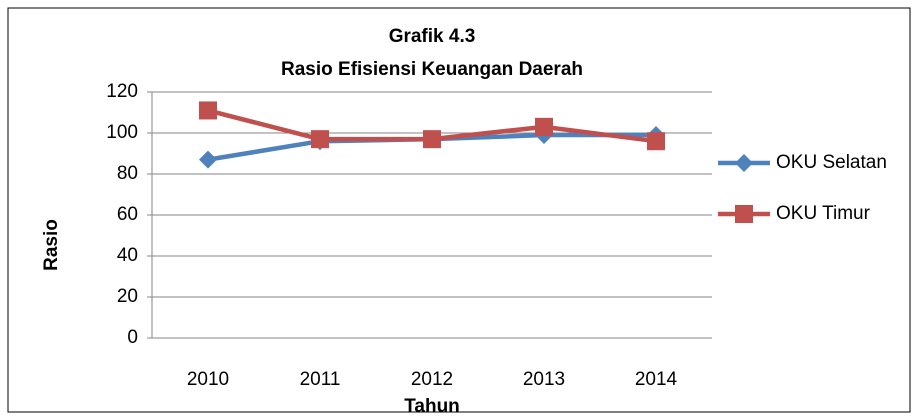  What do you see at coordinates (208, 379) in the screenshot?
I see `x-tick-label: 2010` at bounding box center [208, 379].